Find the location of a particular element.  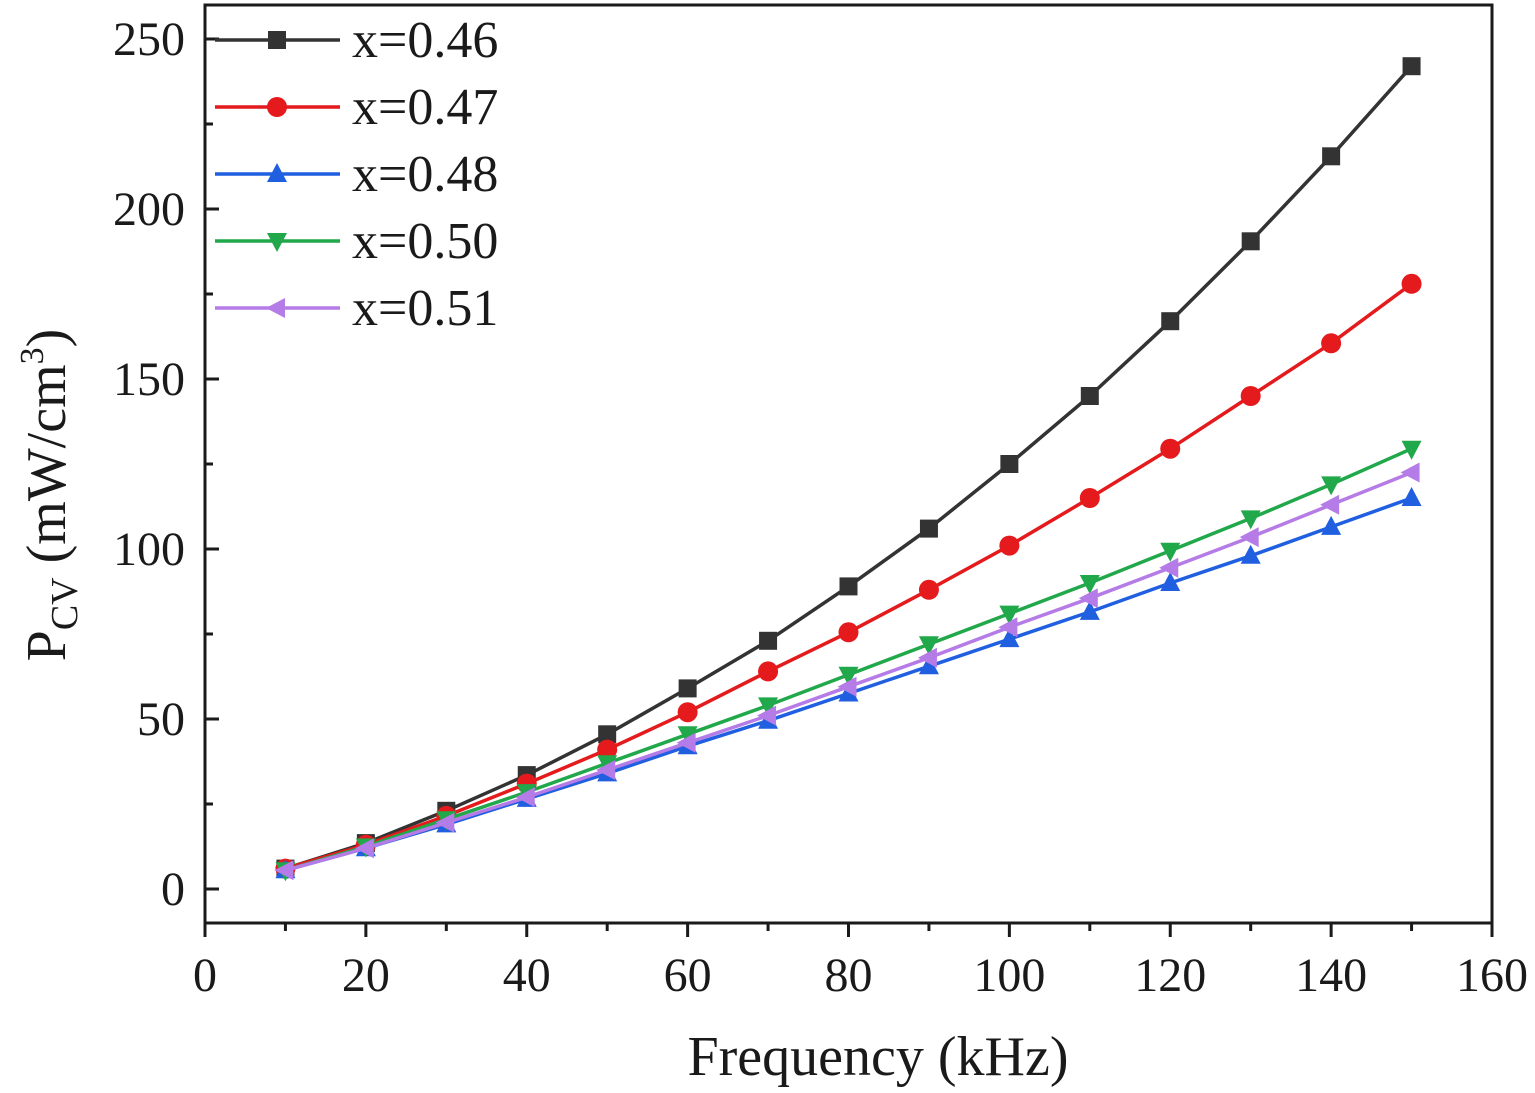

y-tick-label: 250 is located at coordinates (149, 39).